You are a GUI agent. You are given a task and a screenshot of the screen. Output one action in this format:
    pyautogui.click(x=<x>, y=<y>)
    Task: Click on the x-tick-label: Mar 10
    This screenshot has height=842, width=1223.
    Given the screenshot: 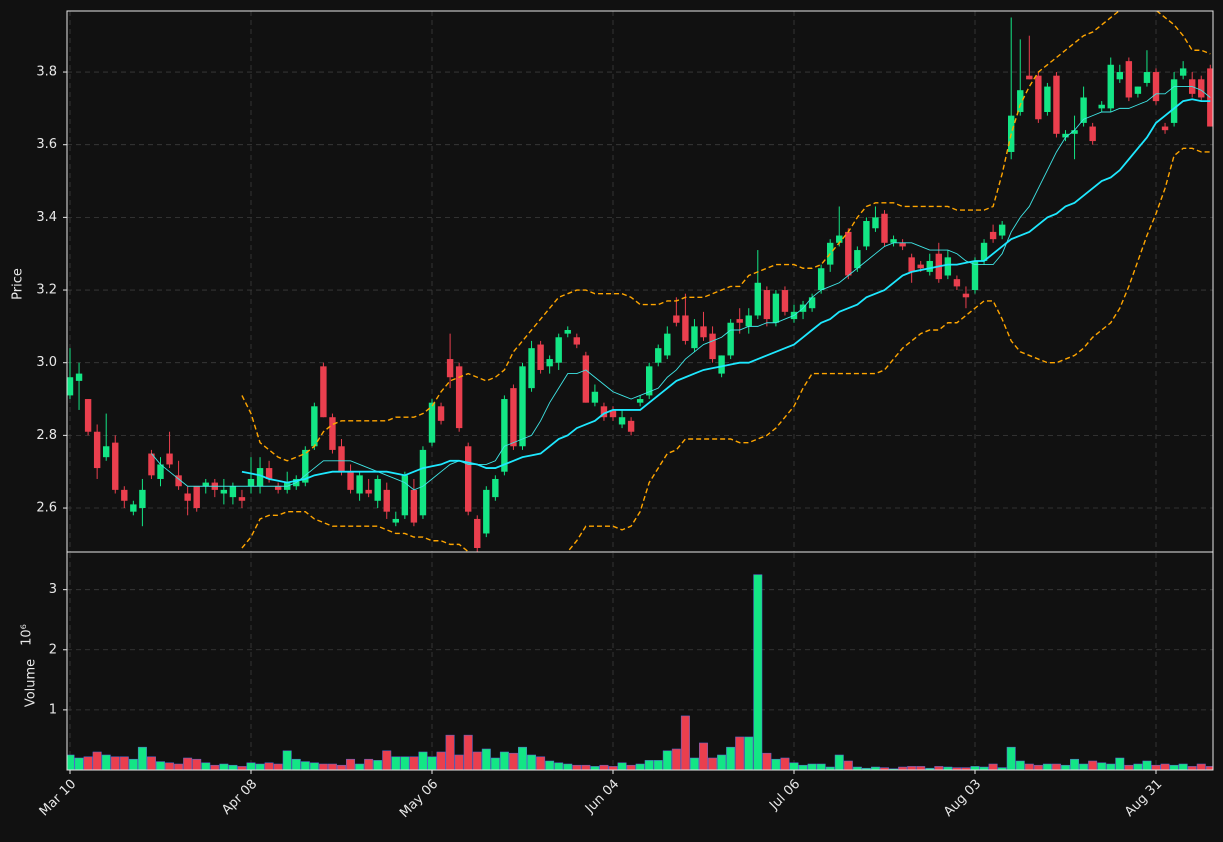 What is the action you would take?
    pyautogui.click(x=58, y=798)
    